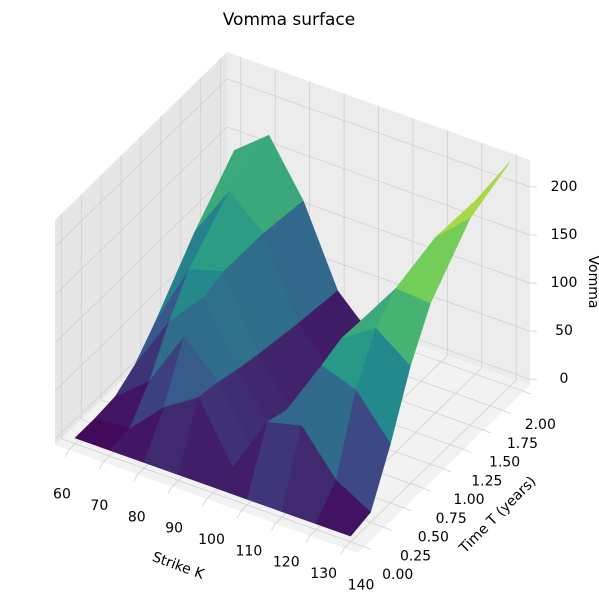 The width and height of the screenshot is (599, 607). I want to click on y-tick-label: 0.25, so click(415, 556).